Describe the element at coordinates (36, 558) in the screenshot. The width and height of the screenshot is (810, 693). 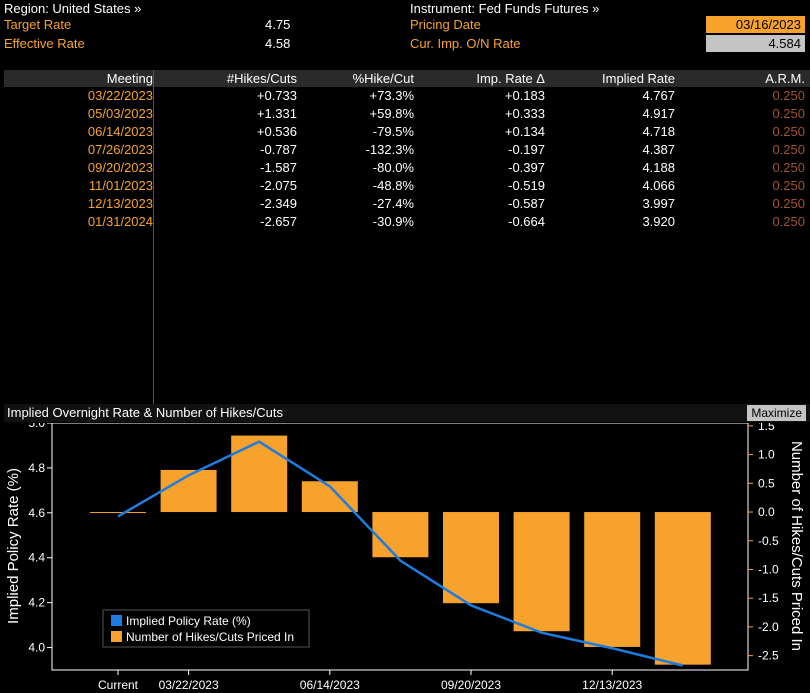
I see `y-tick-label: 4.4` at that location.